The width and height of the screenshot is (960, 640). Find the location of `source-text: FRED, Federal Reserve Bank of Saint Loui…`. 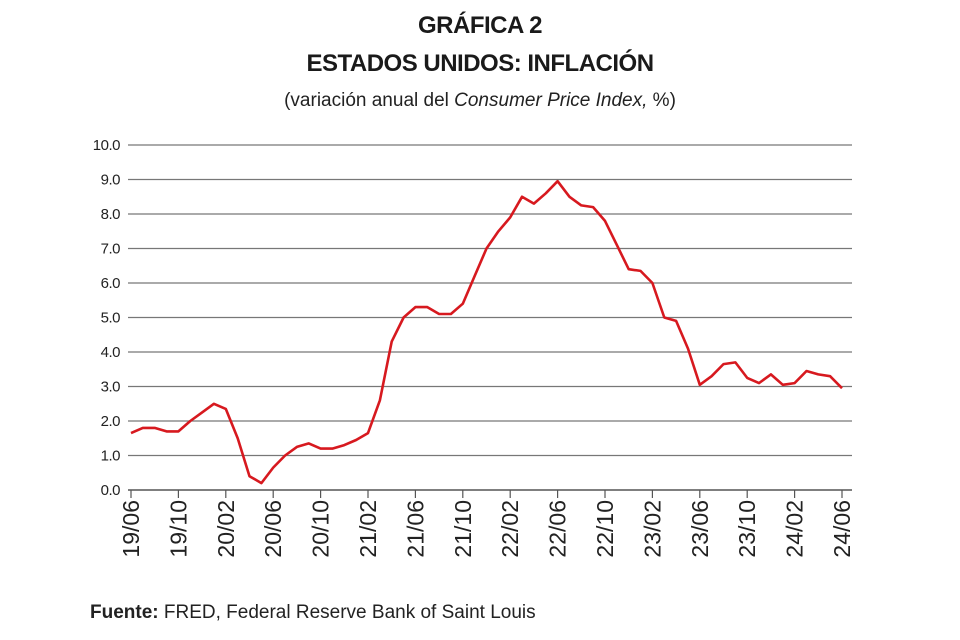

source-text: FRED, Federal Reserve Bank of Saint Loui… is located at coordinates (347, 612).